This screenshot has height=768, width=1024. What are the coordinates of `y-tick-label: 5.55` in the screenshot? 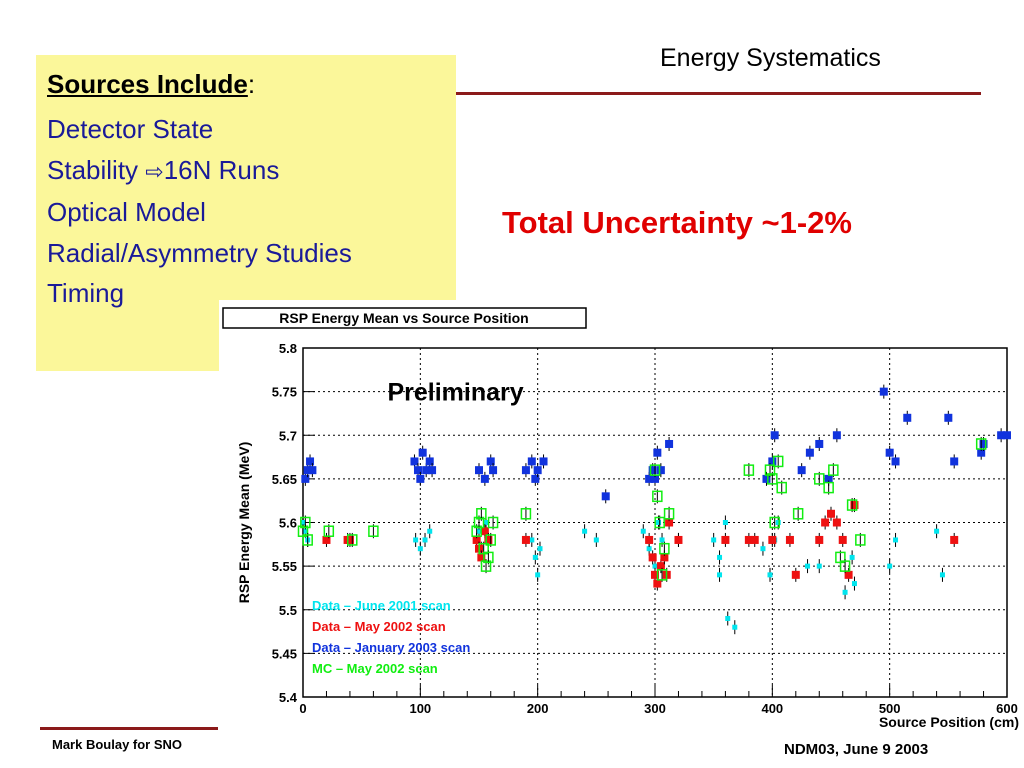 It's located at (284, 566).